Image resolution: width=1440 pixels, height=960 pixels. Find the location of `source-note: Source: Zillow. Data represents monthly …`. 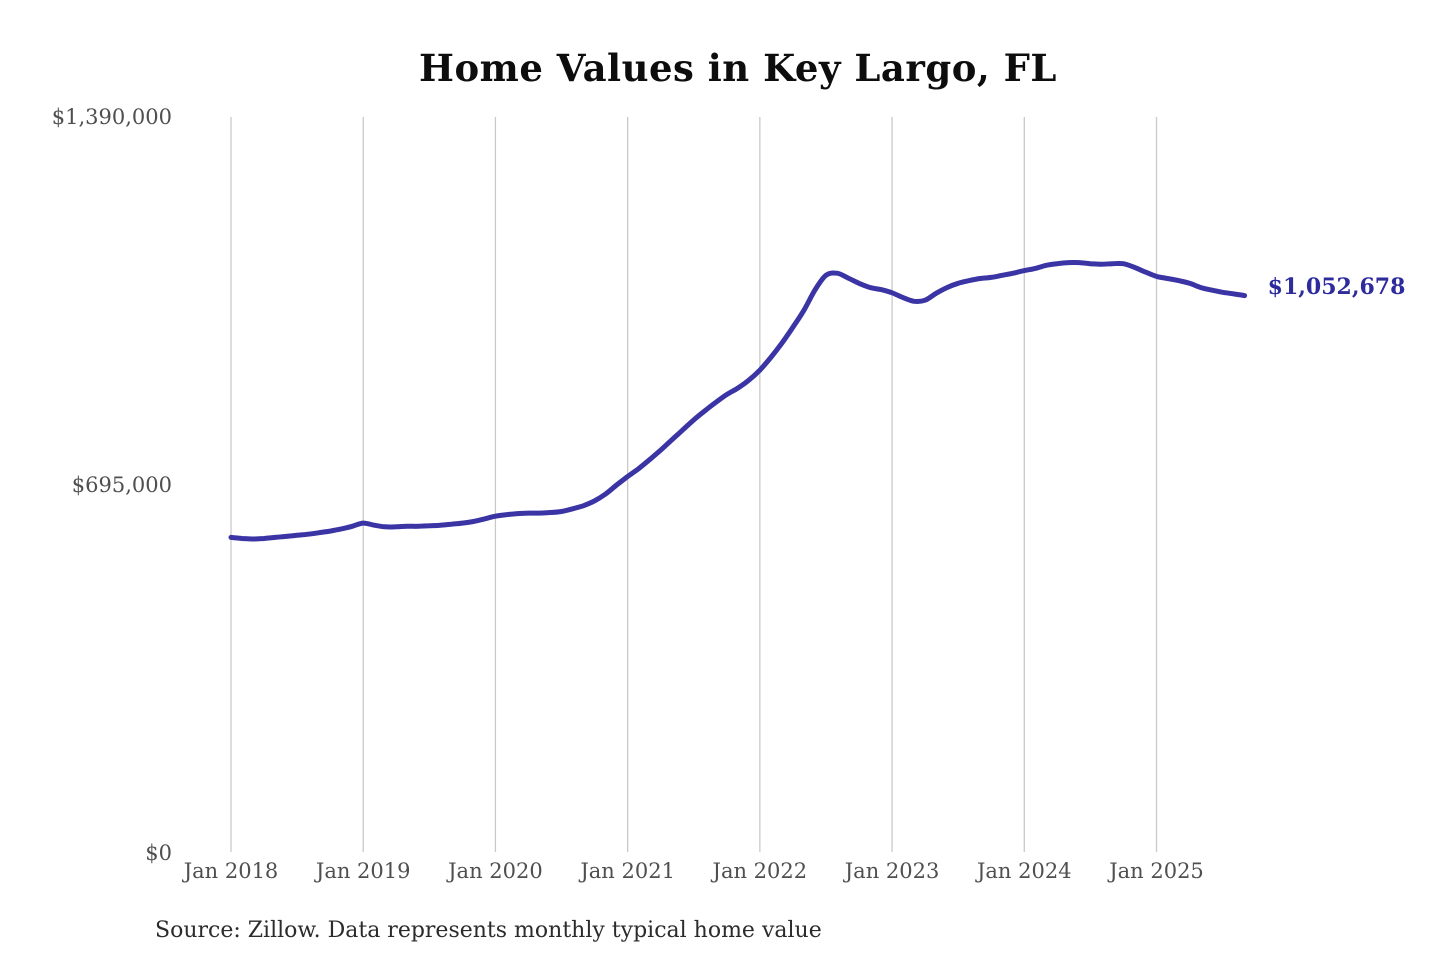

source-note: Source: Zillow. Data represents monthly … is located at coordinates (488, 930).